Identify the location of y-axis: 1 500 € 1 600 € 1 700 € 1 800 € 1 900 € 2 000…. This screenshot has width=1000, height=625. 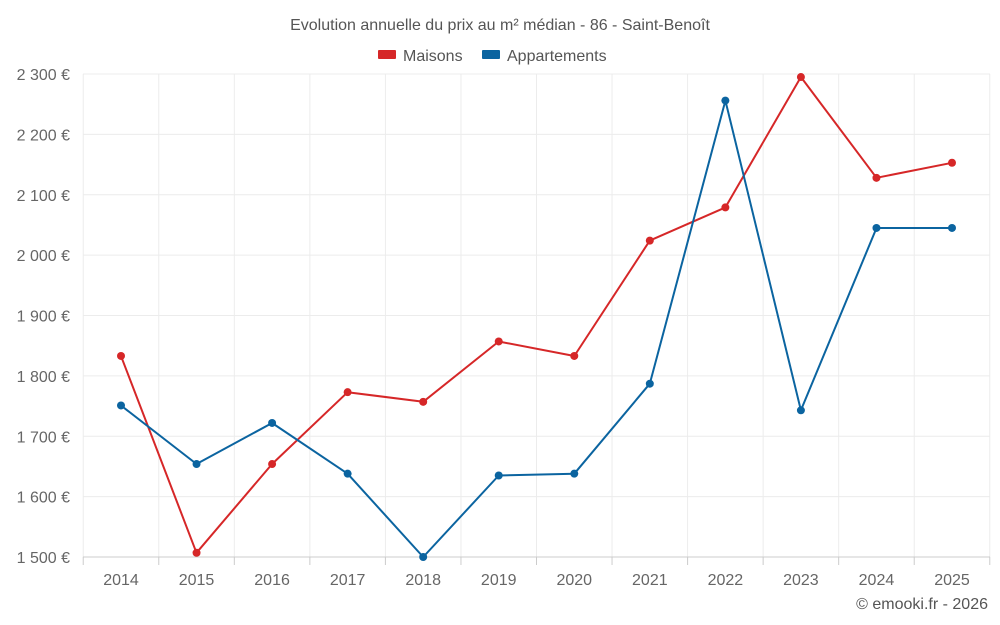
(43, 317).